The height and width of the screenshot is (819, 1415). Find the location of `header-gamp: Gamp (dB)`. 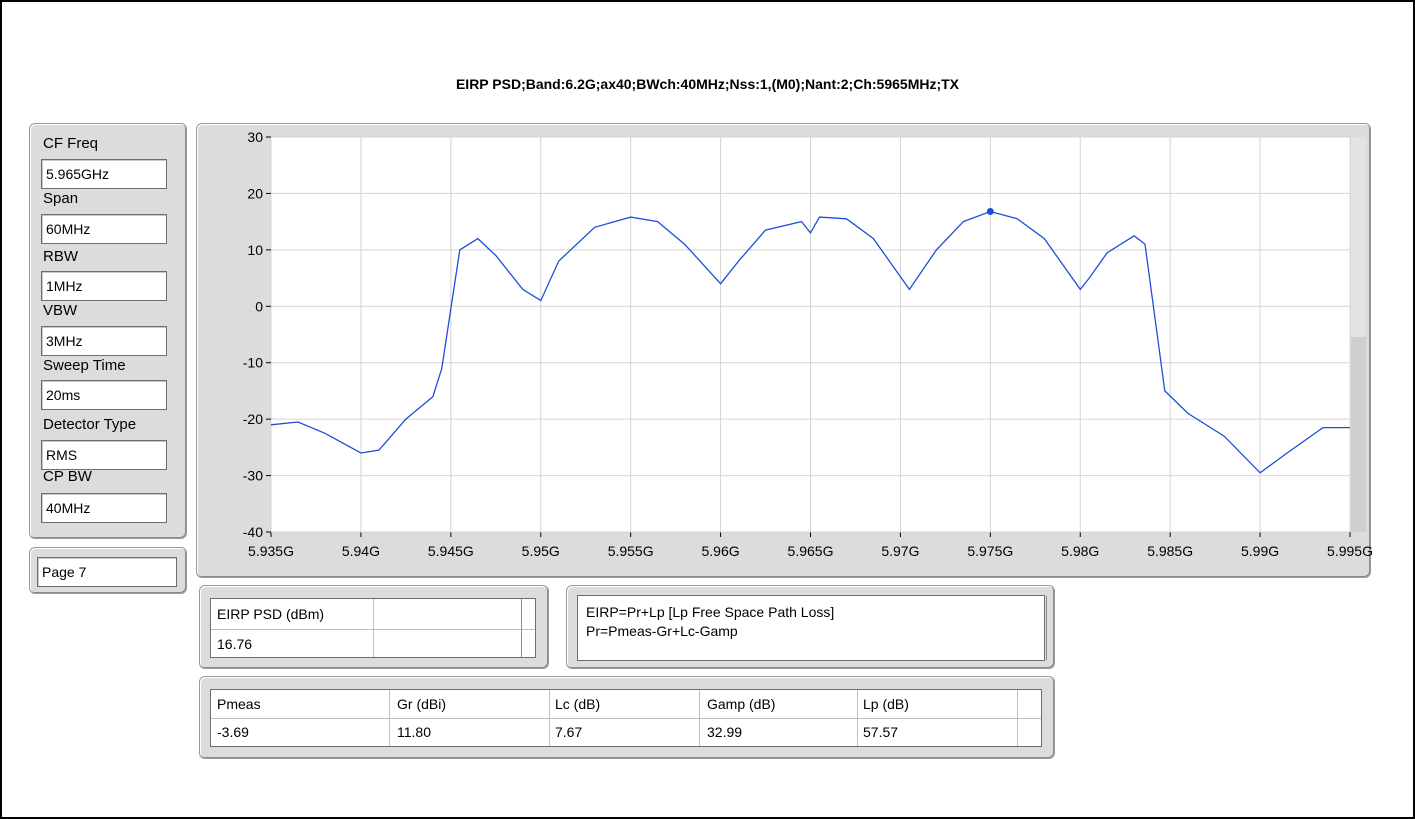

header-gamp: Gamp (dB) is located at coordinates (741, 704).